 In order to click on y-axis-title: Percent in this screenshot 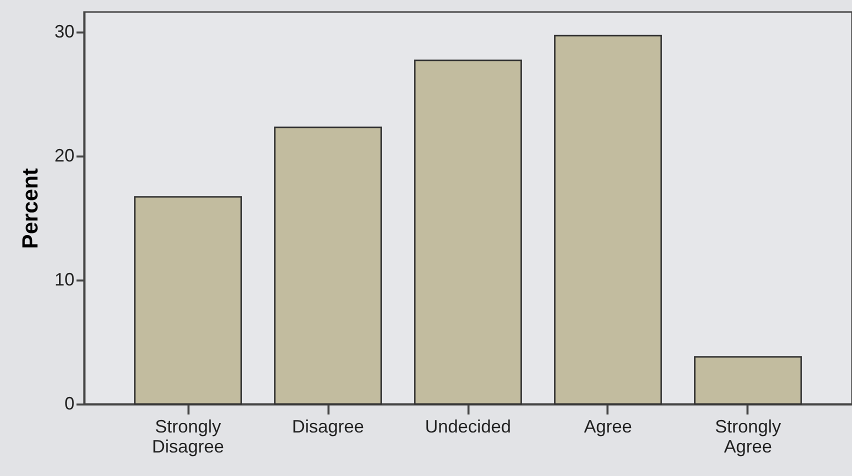, I will do `click(29, 208)`.